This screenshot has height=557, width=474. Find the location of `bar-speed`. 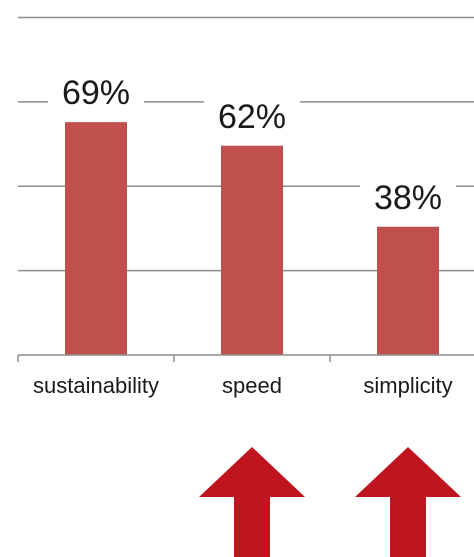

bar-speed is located at coordinates (252, 250).